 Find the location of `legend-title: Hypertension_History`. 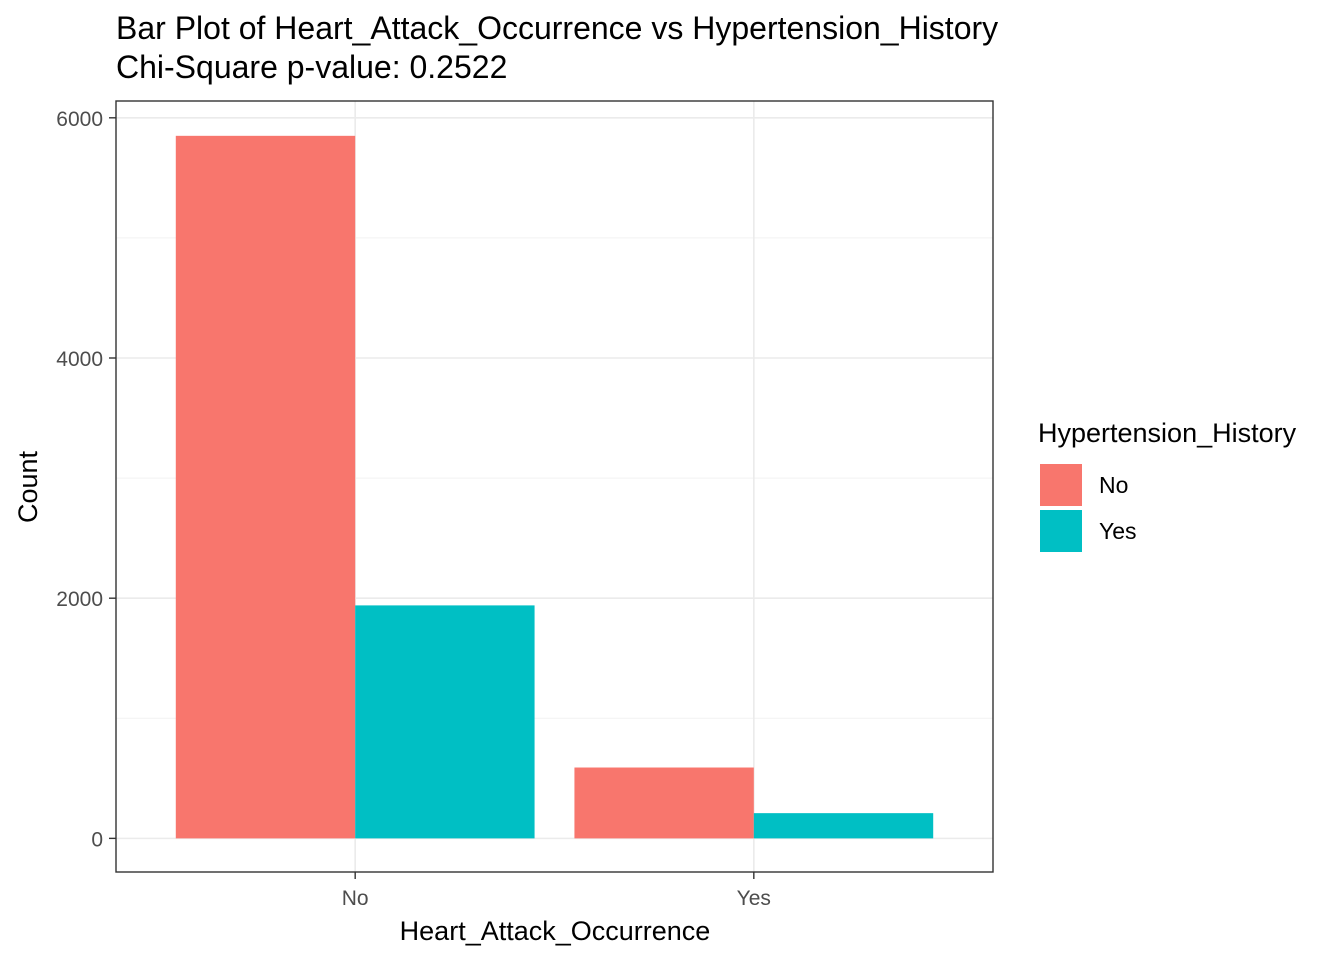

legend-title: Hypertension_History is located at coordinates (1167, 433).